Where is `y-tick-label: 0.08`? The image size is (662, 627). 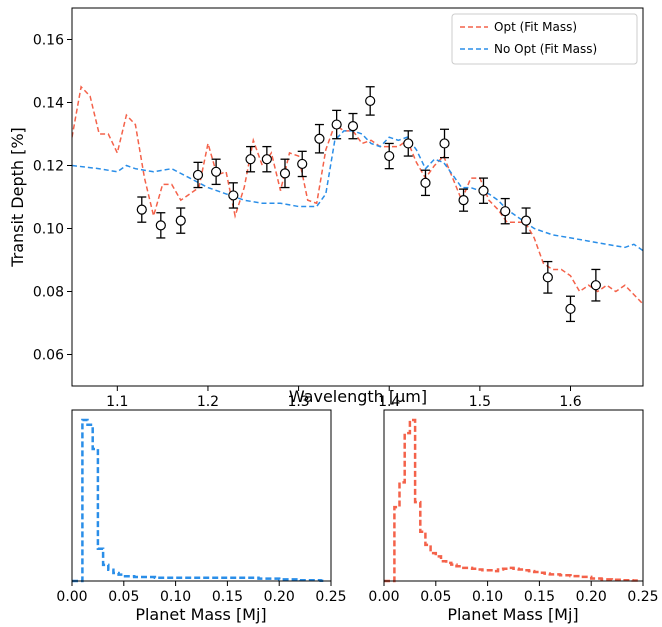
y-tick-label: 0.08 is located at coordinates (48, 293).